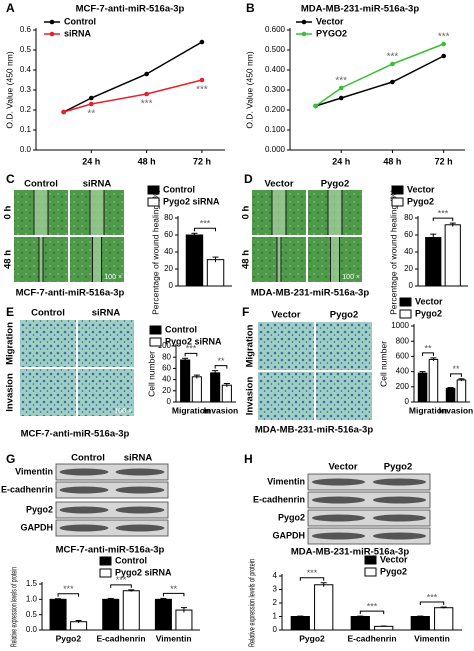  What do you see at coordinates (248, 459) in the screenshot?
I see `panel-letter: H` at bounding box center [248, 459].